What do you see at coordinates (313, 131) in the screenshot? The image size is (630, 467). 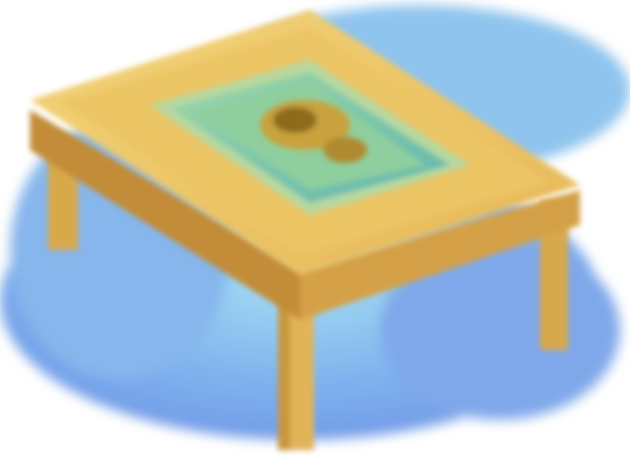 I see `center-ornament` at bounding box center [313, 131].